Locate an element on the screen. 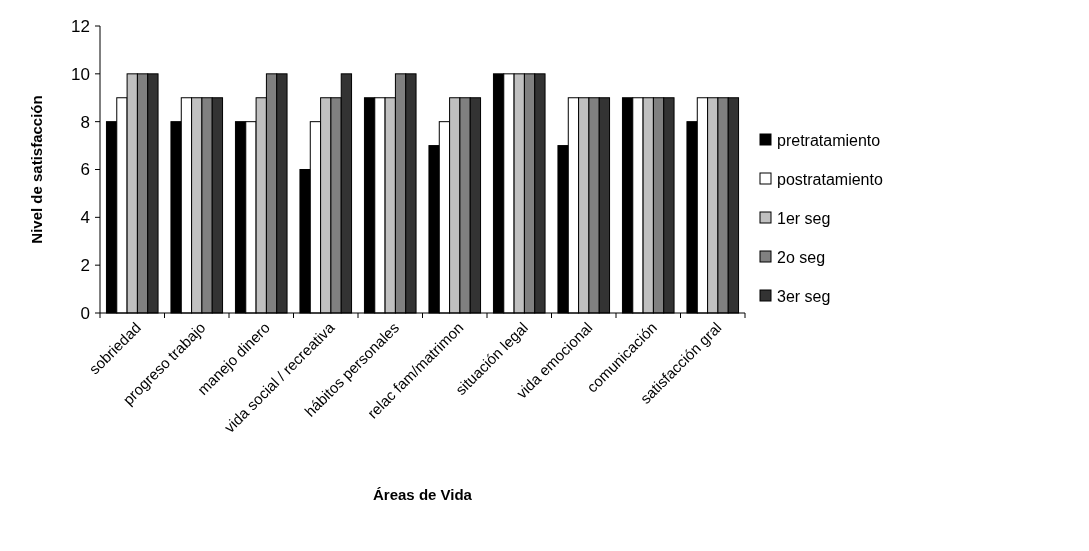 The image size is (1089, 551). legend-label: 3er seg is located at coordinates (804, 296).